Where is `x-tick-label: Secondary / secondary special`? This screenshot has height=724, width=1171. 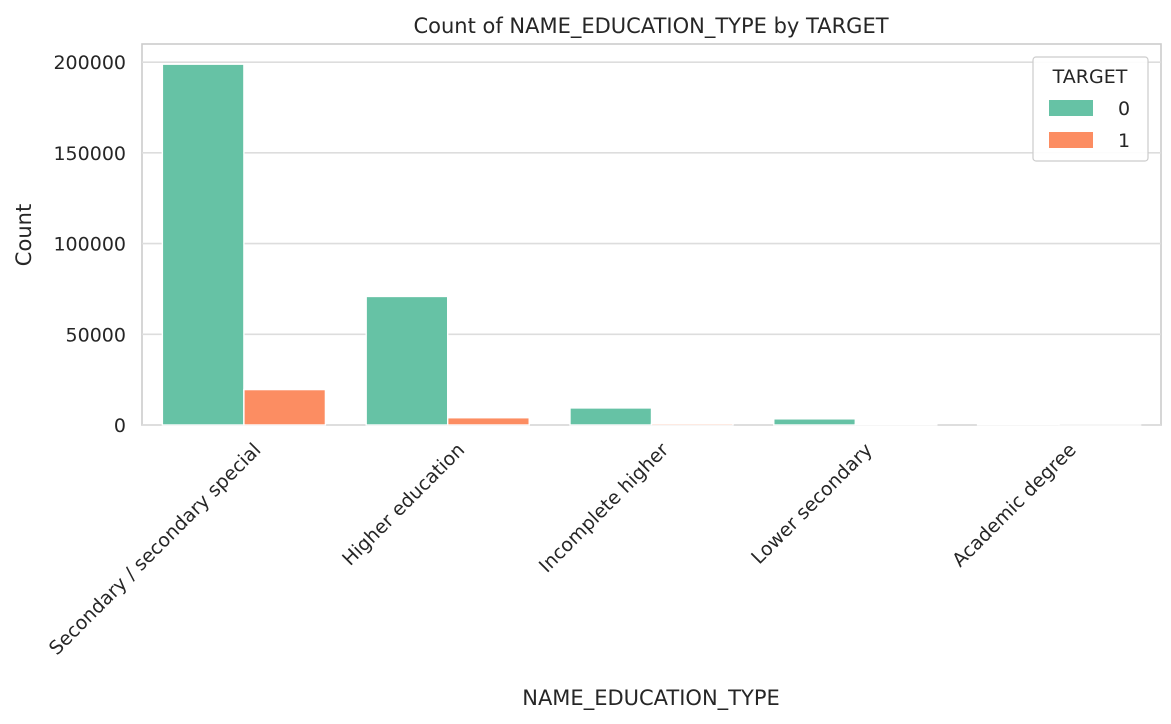
x-tick-label: Secondary / secondary special is located at coordinates (155, 549).